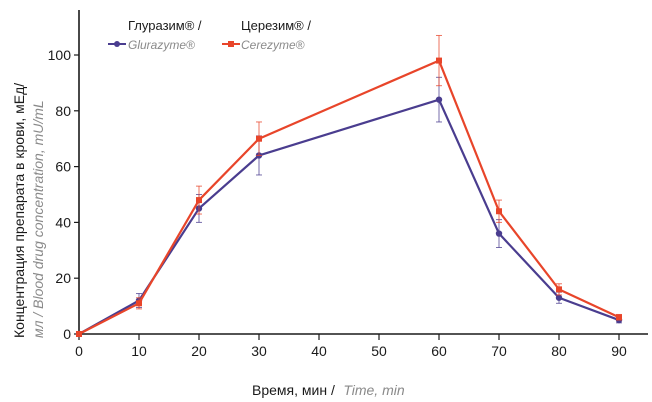  Describe the element at coordinates (379, 351) in the screenshot. I see `x-tick-label: 50` at that location.